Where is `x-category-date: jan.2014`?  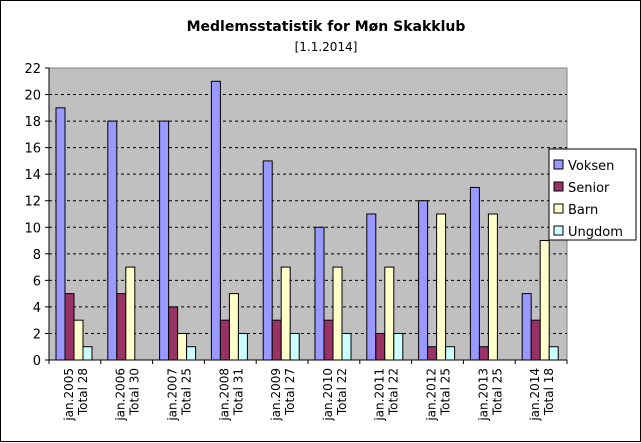 x-category-date: jan.2014 is located at coordinates (535, 395).